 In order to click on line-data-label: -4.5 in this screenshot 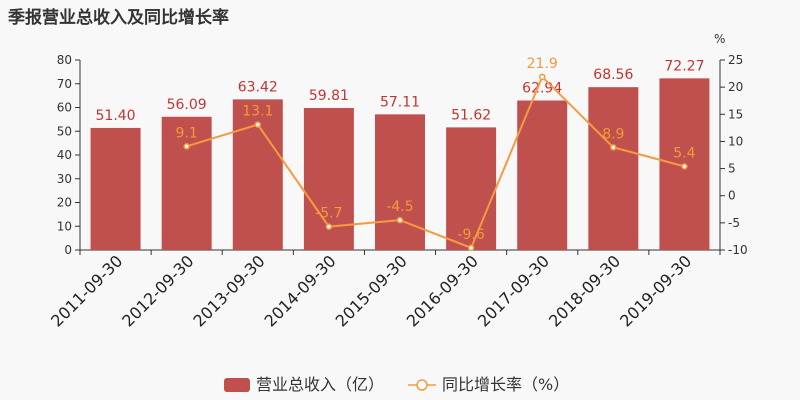, I will do `click(399, 207)`.